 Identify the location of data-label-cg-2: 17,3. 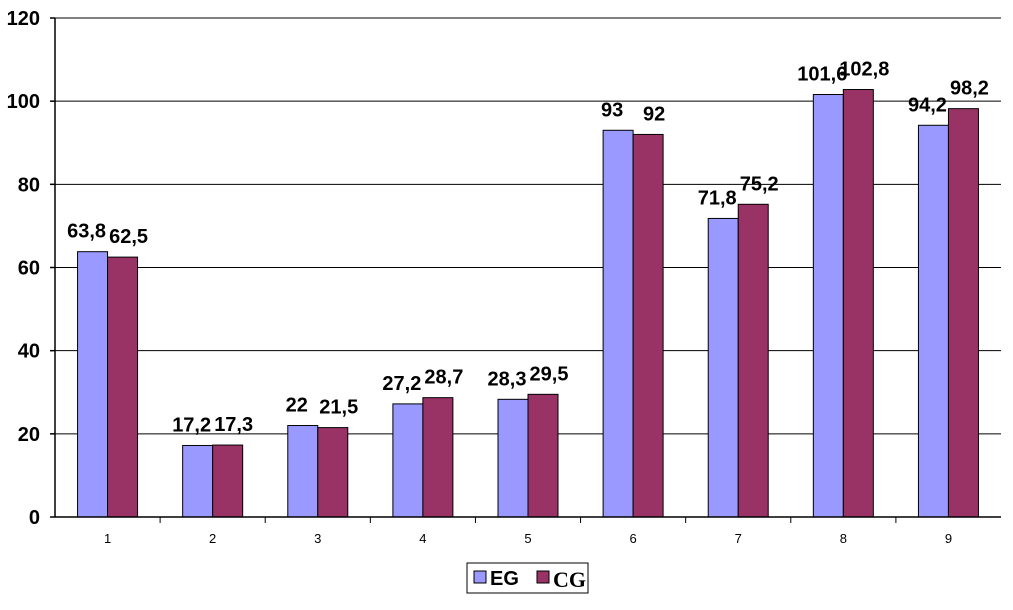
(233, 425).